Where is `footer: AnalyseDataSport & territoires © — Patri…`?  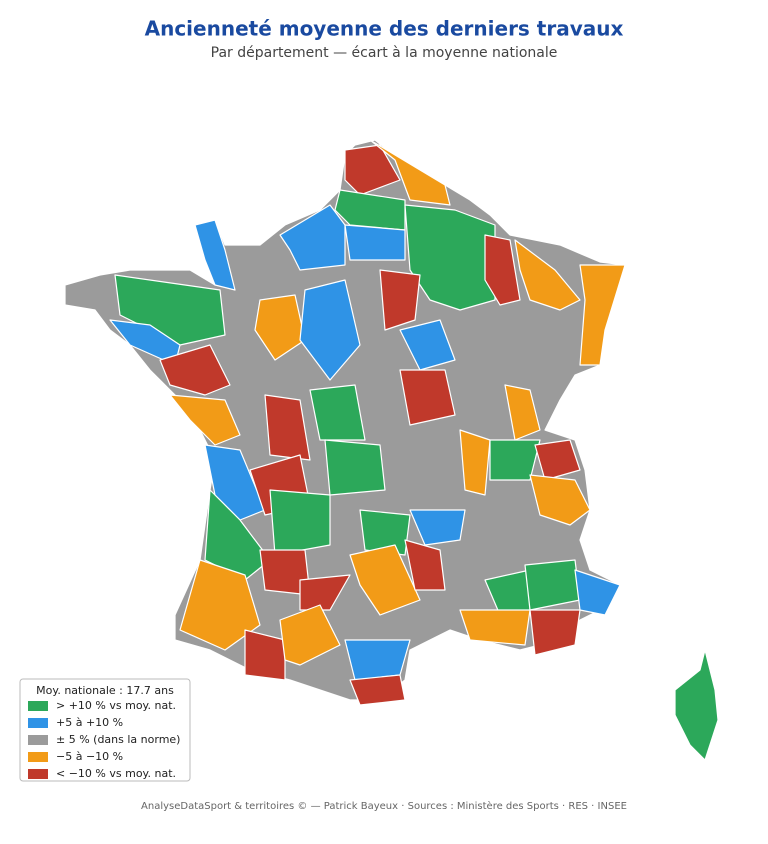 footer: AnalyseDataSport & territoires © — Patri… is located at coordinates (384, 806).